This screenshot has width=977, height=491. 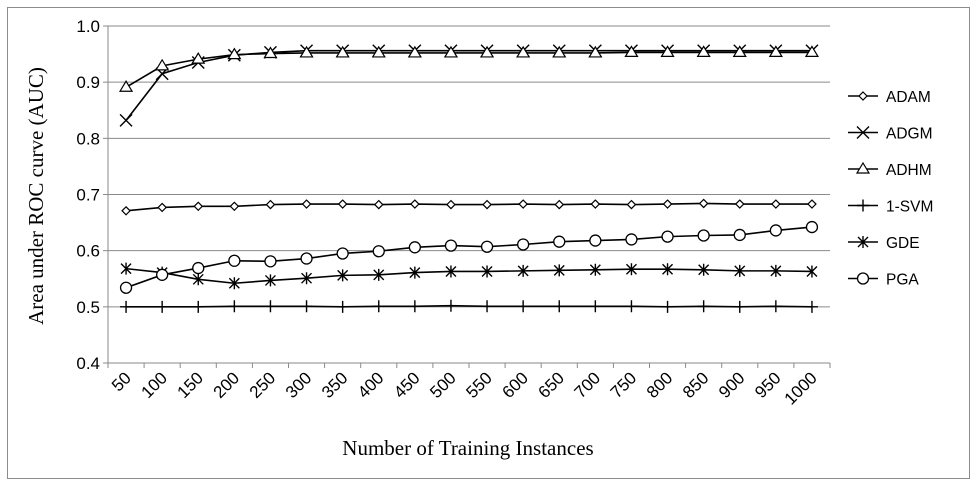 I want to click on series-line-ADHM, so click(x=468, y=69).